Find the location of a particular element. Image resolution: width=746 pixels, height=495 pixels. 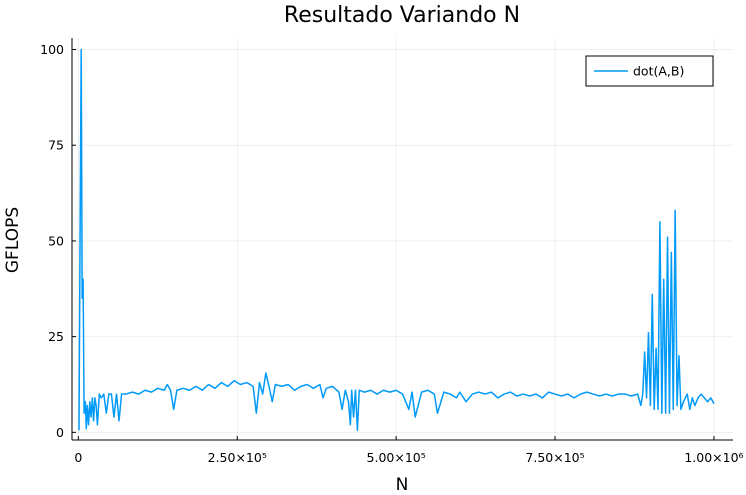

x-ticks: 0 2.50×10⁵ 5.00×10⁵ 7.50×10⁵ 1.00×10⁶ is located at coordinates (409, 450).